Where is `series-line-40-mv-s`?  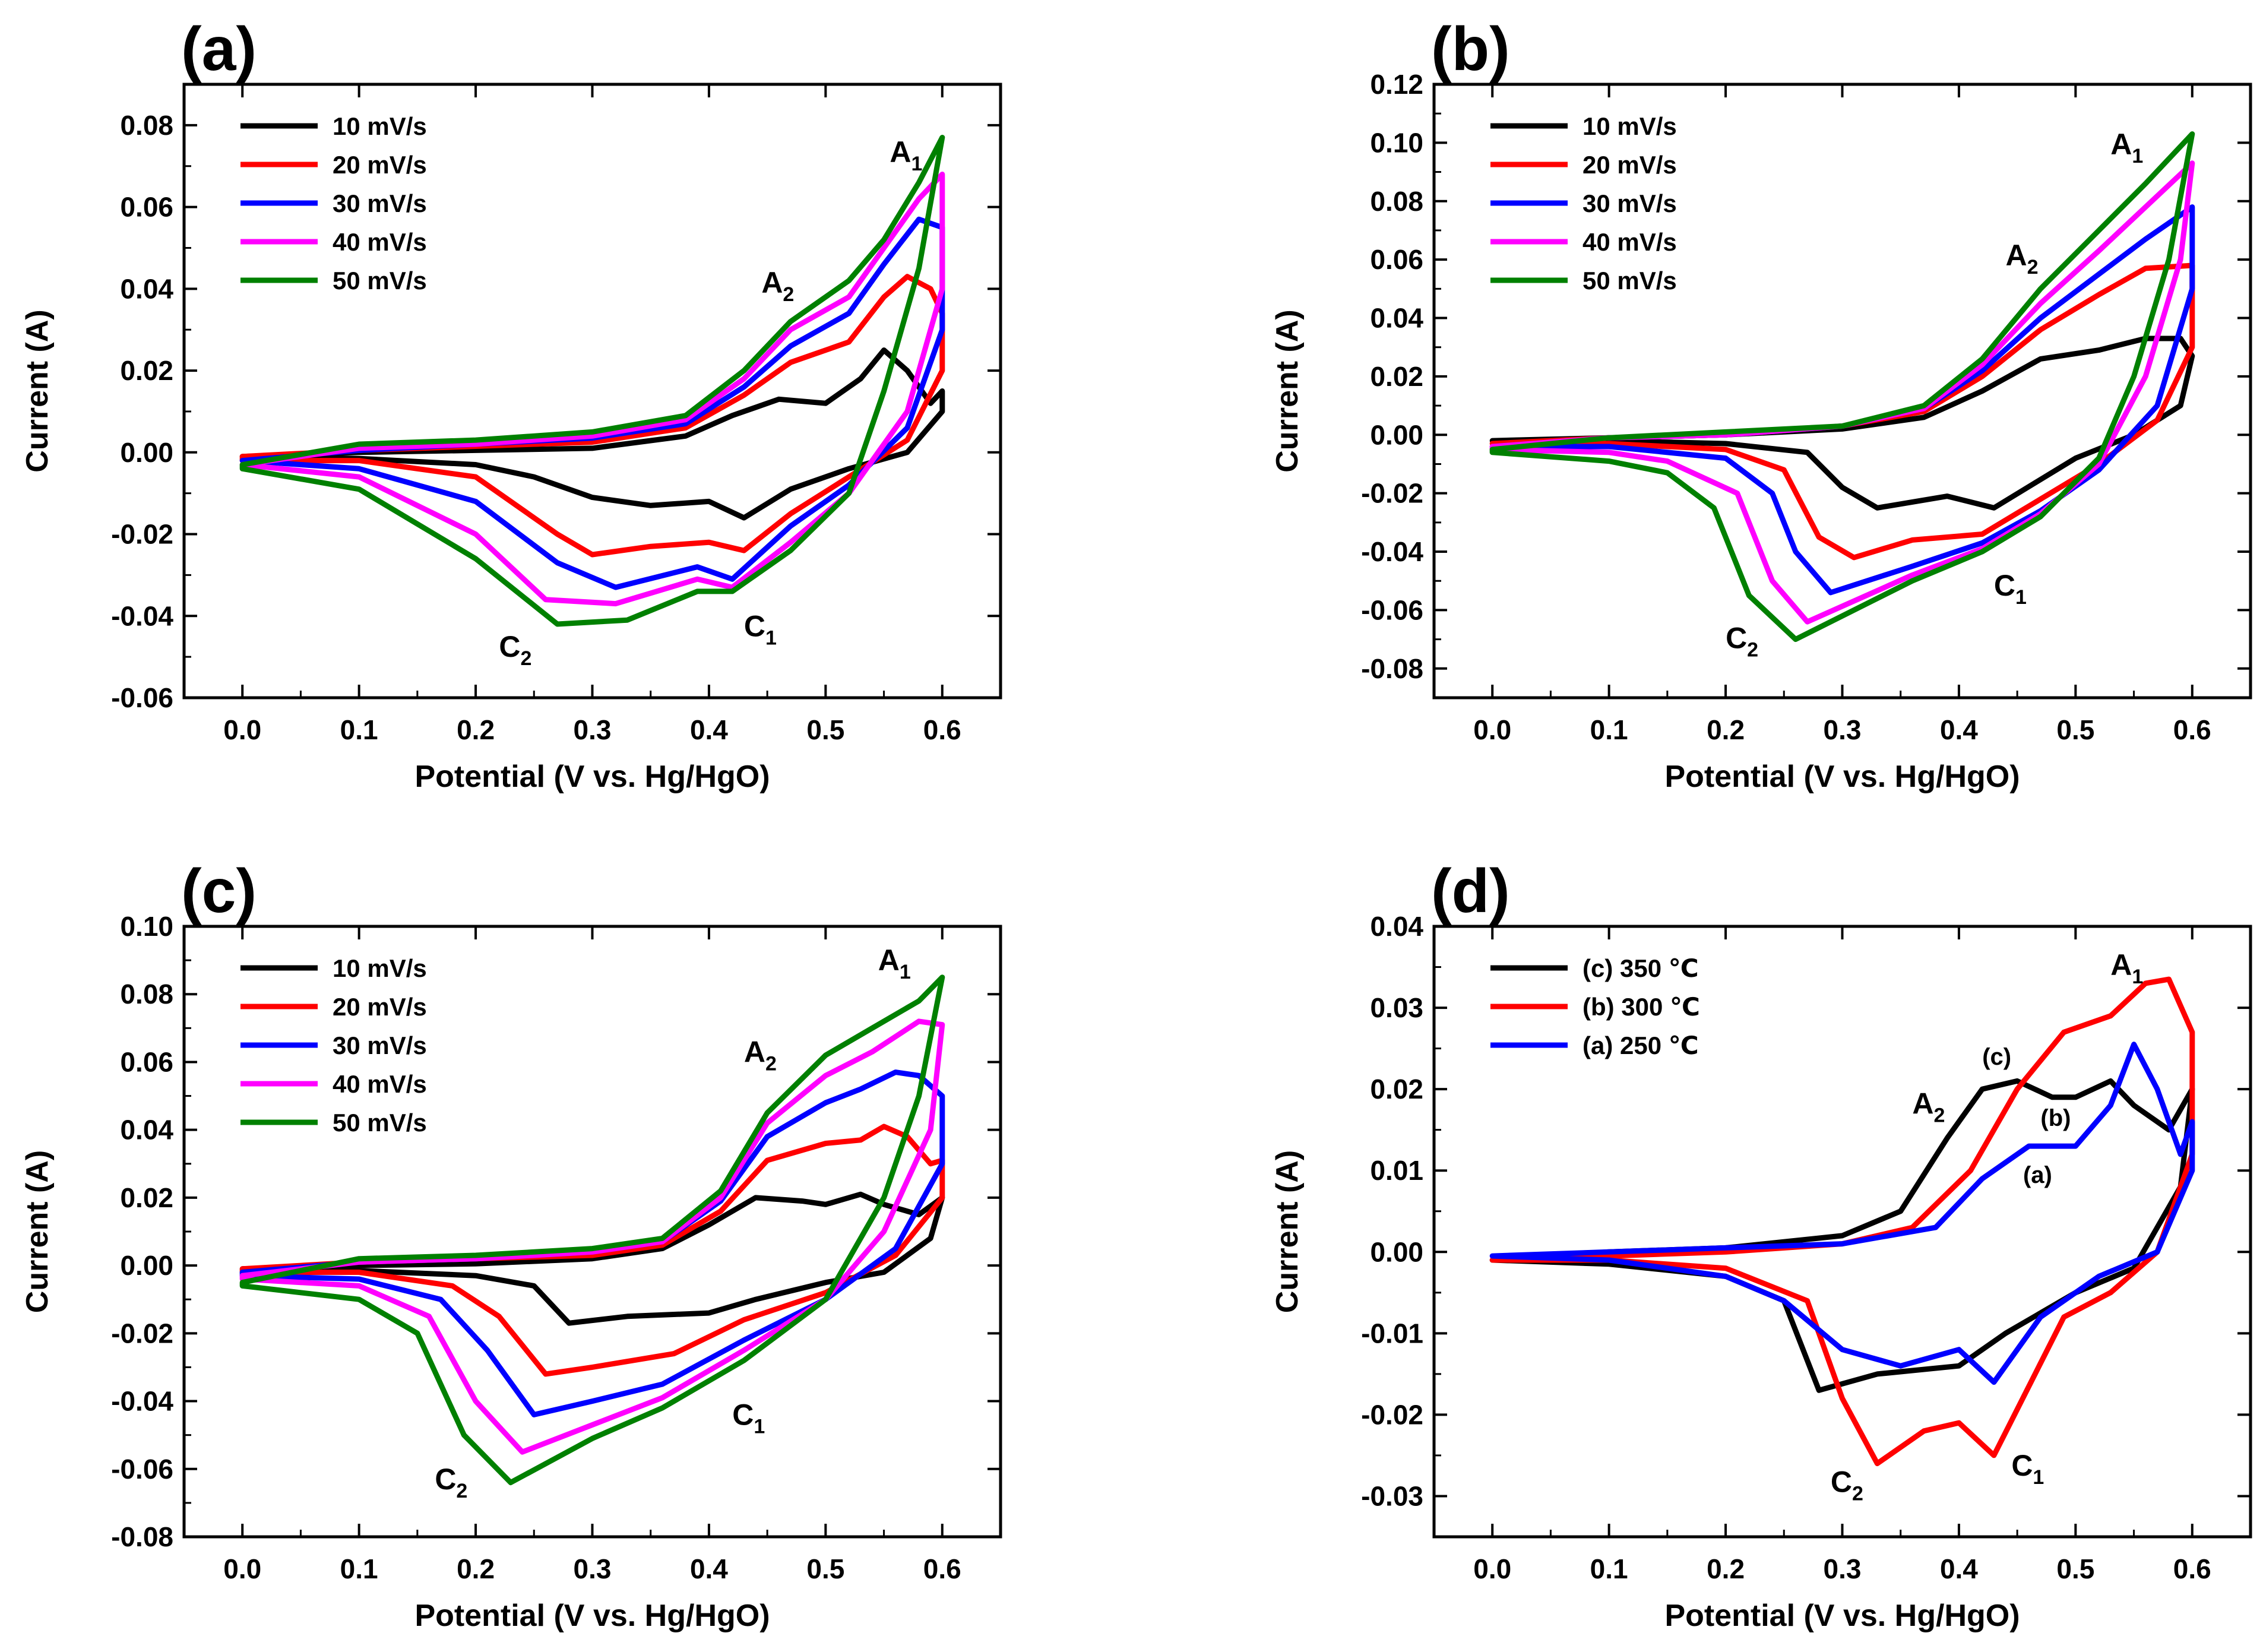
series-line-40-mv-s is located at coordinates (592, 389).